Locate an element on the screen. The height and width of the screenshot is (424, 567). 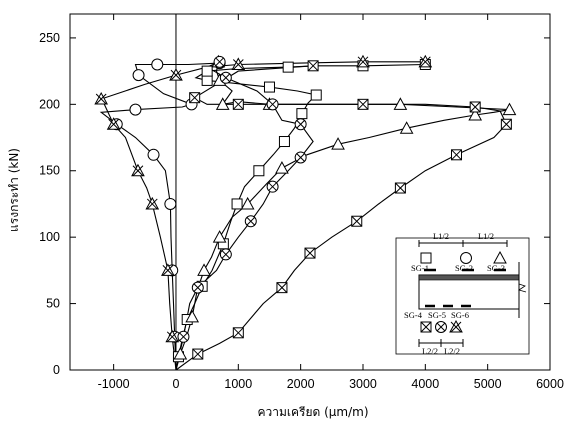
bottom-span-label: L2/2 is located at coordinates (430, 351).